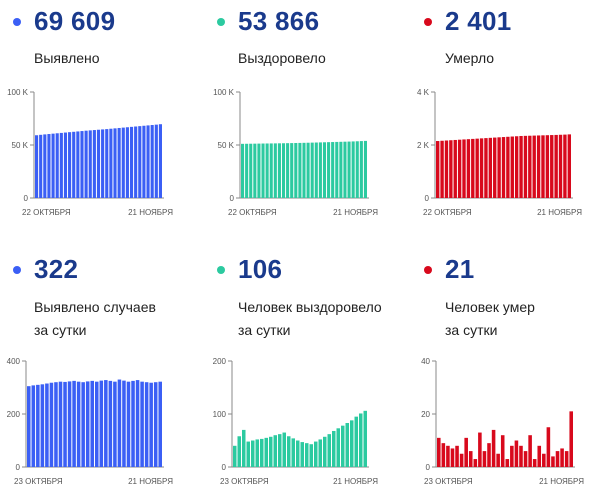 The height and width of the screenshot is (496, 605). I want to click on y-tick-label: 200, so click(220, 361).